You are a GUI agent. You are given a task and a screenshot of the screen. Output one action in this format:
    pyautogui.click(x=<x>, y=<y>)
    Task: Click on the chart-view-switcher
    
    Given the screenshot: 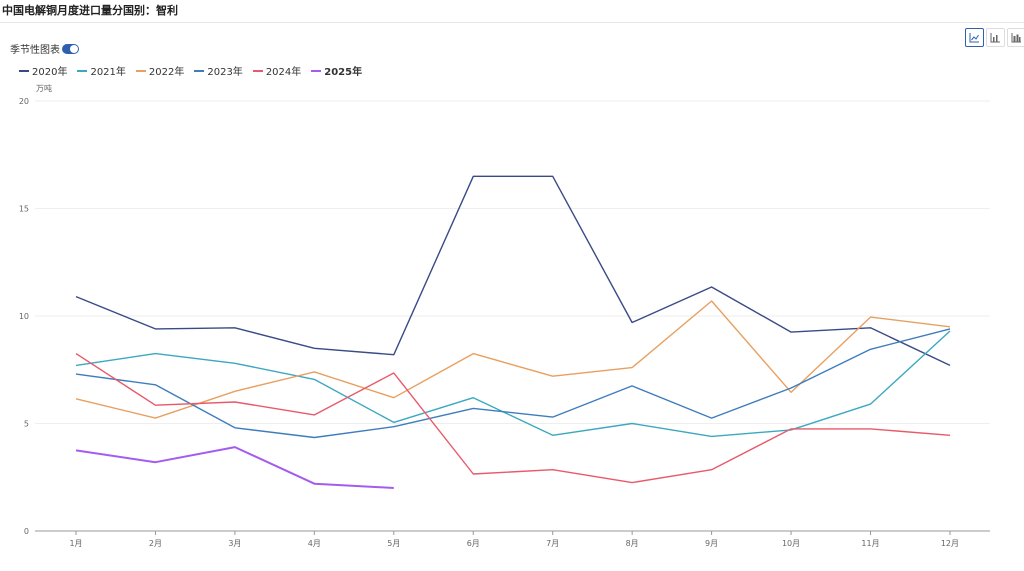 What is the action you would take?
    pyautogui.click(x=994, y=37)
    